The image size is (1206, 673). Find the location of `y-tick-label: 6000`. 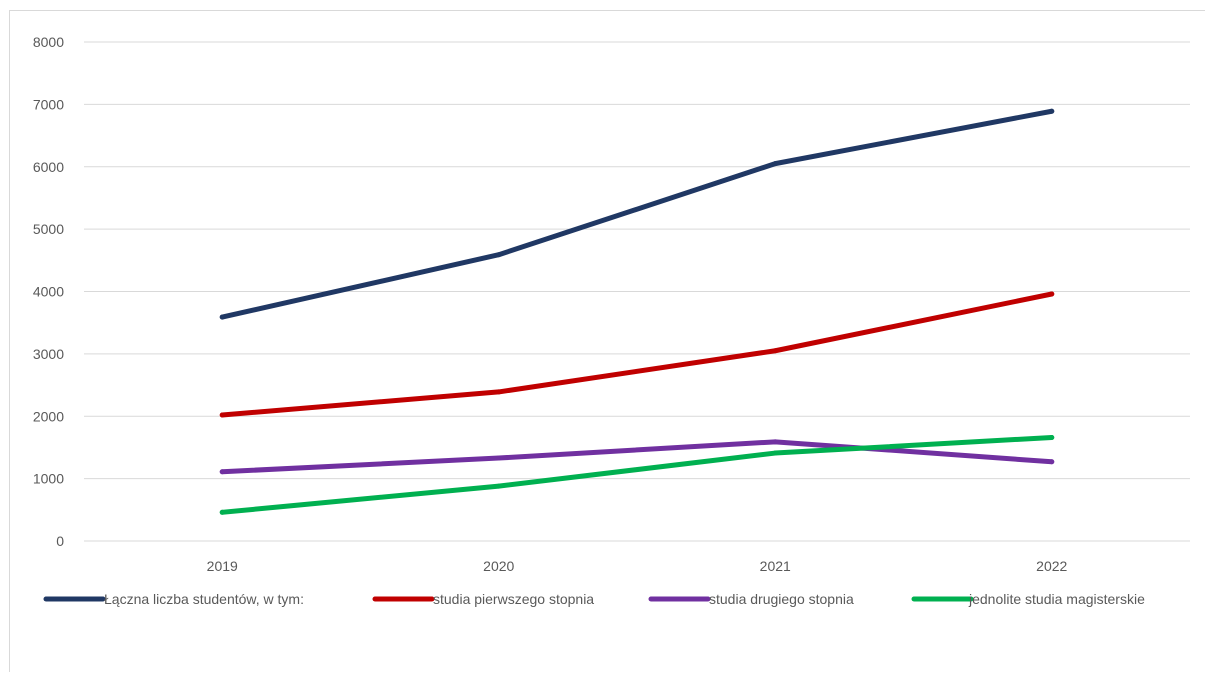

y-tick-label: 6000 is located at coordinates (48, 167).